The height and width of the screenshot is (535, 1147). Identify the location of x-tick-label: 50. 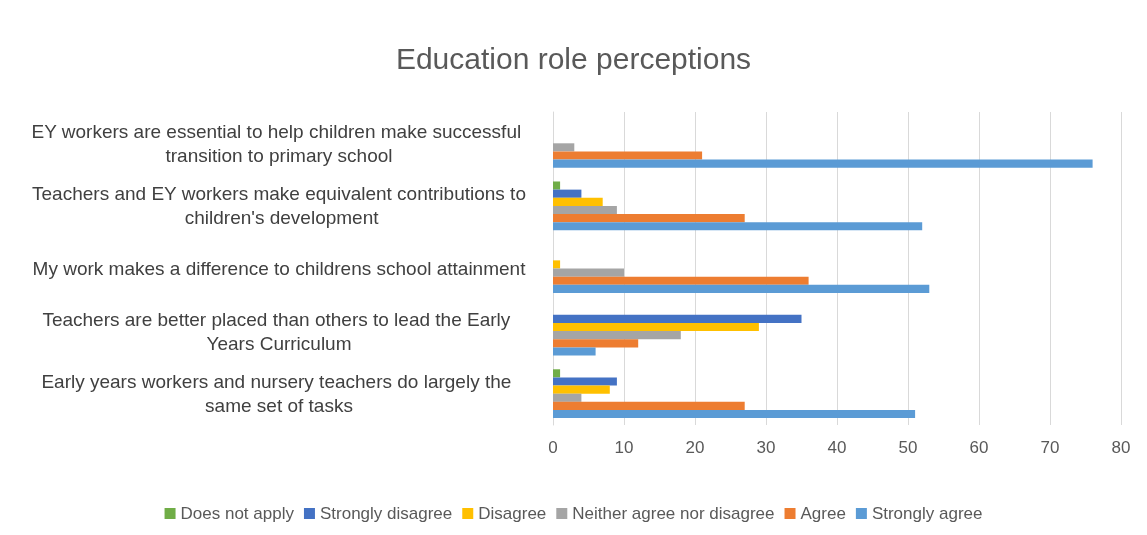
(908, 447).